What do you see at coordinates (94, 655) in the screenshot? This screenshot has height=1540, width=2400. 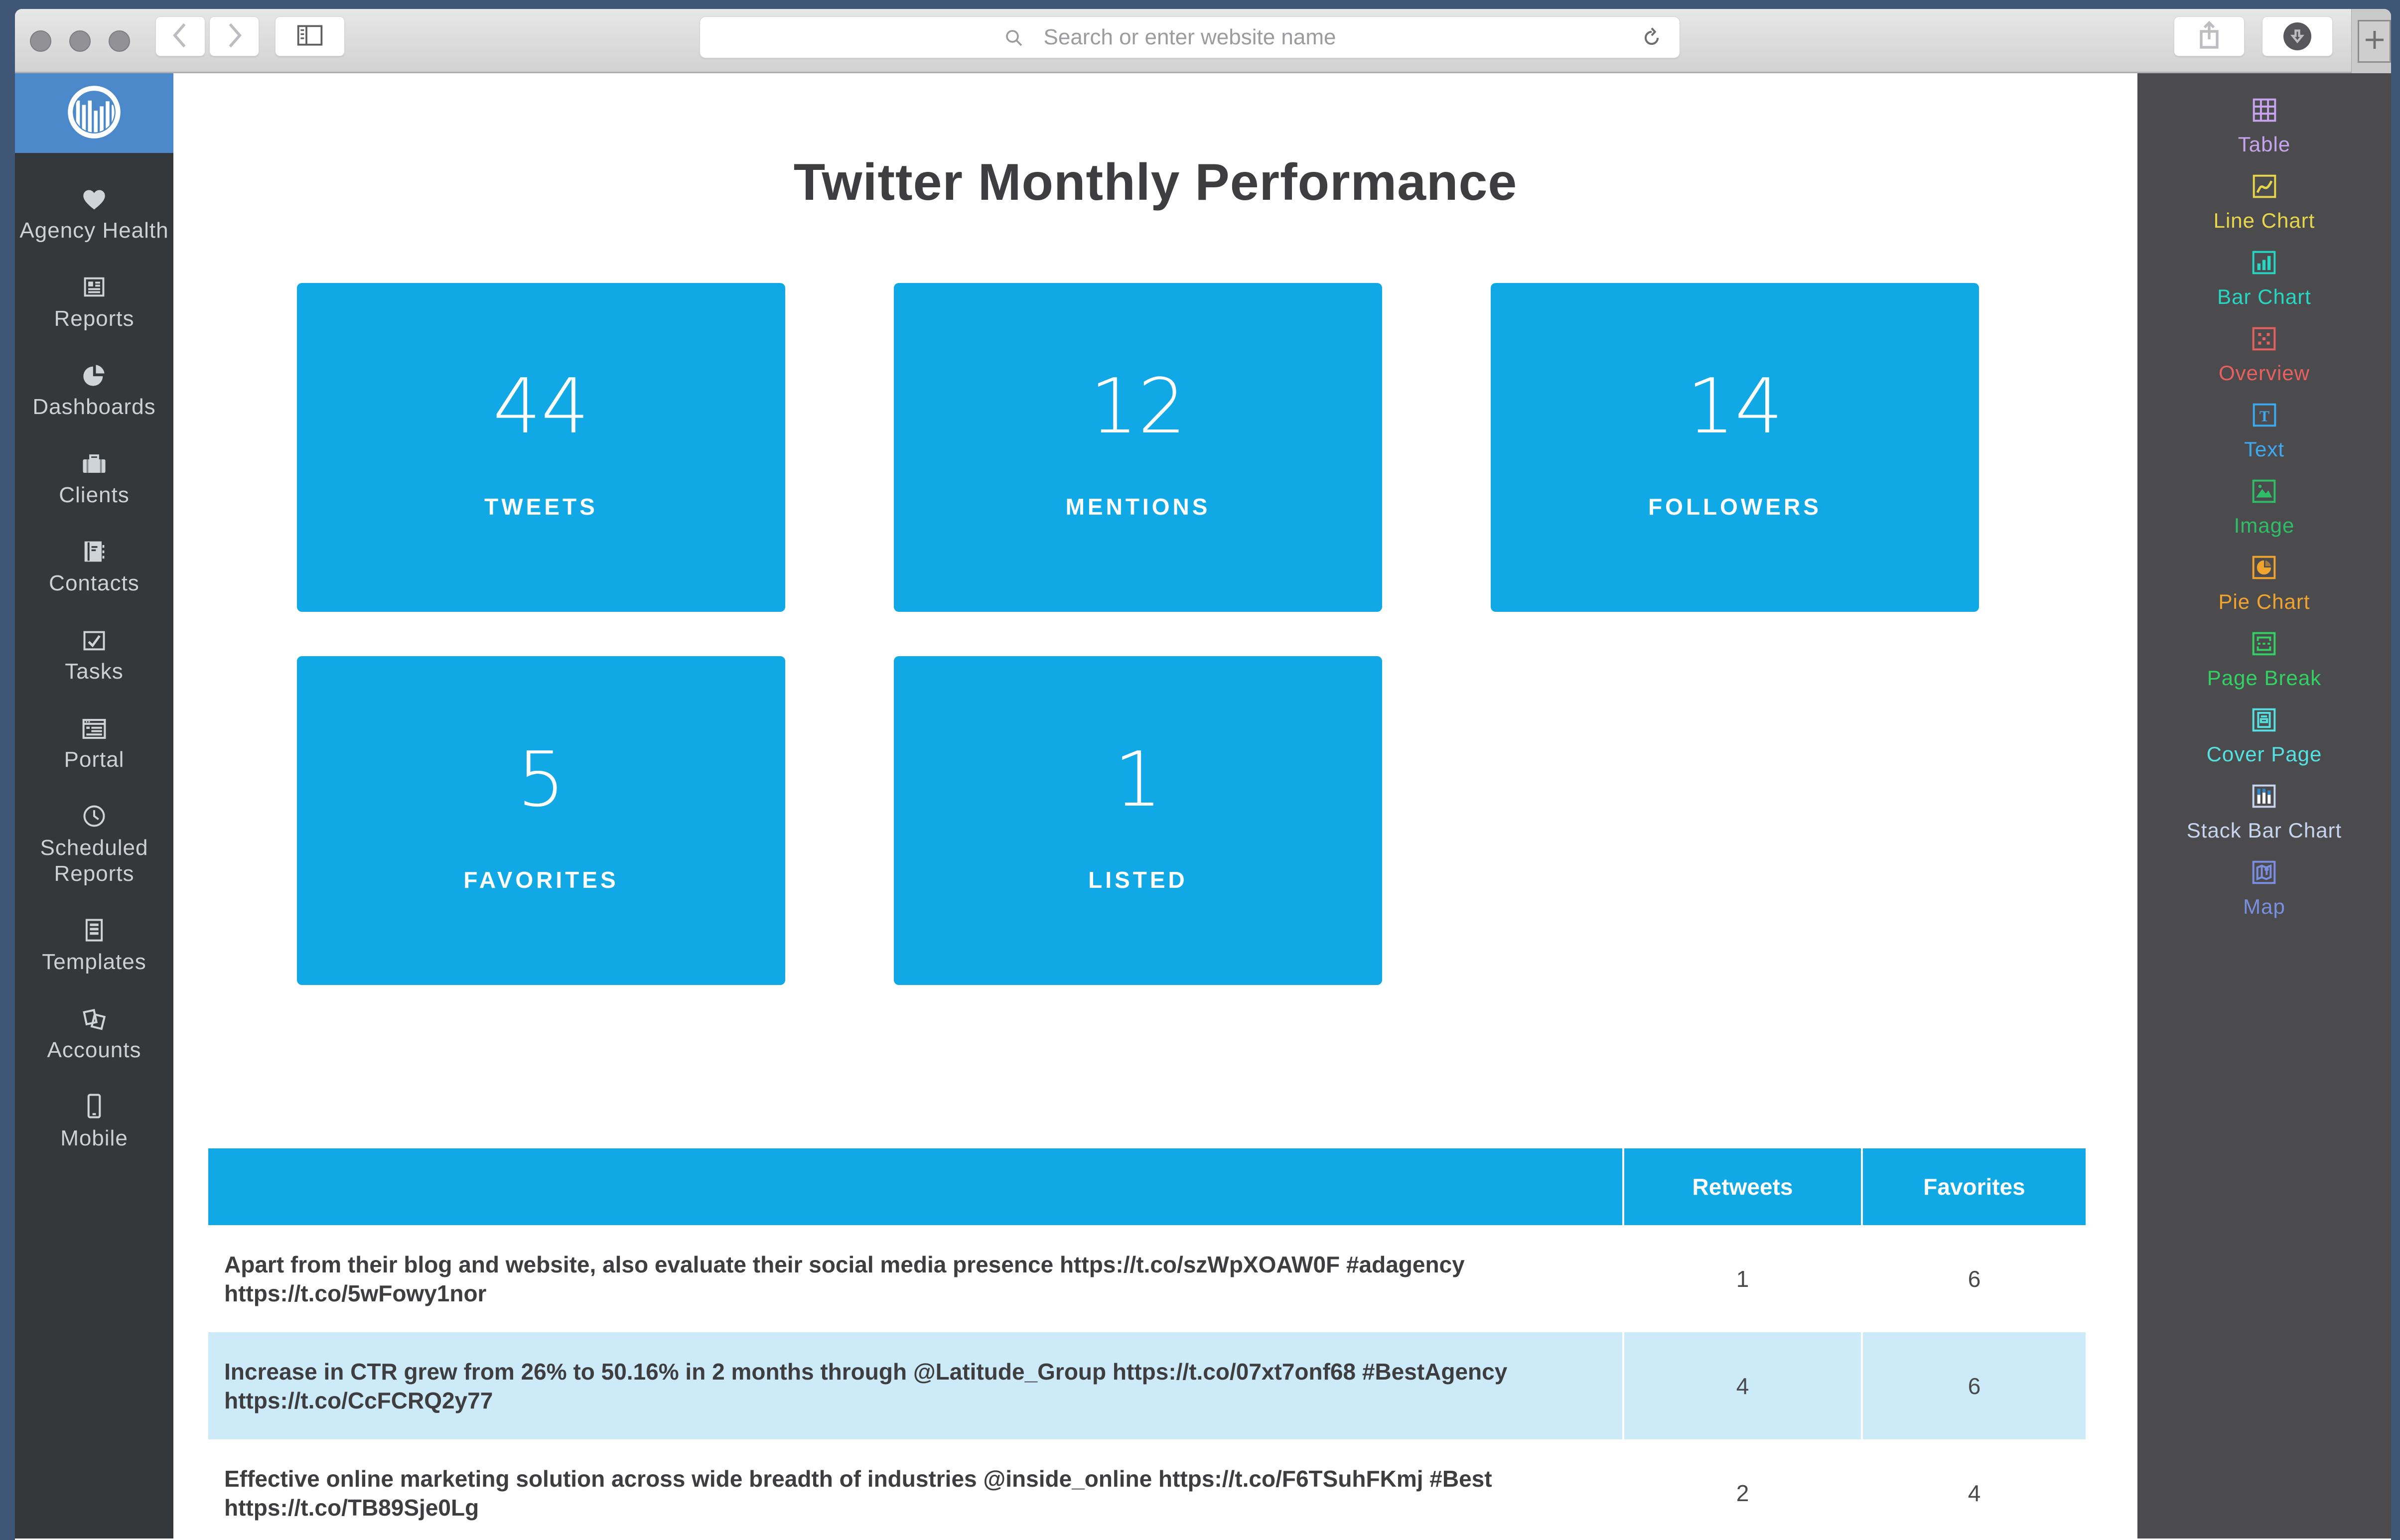 I see `sidebar-item-tasks: Tasks` at bounding box center [94, 655].